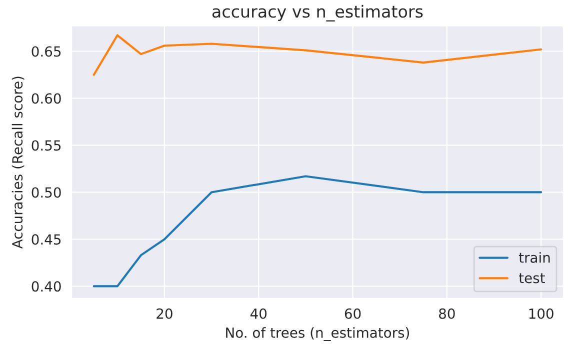  I want to click on x-tick-label: 20, so click(164, 313).